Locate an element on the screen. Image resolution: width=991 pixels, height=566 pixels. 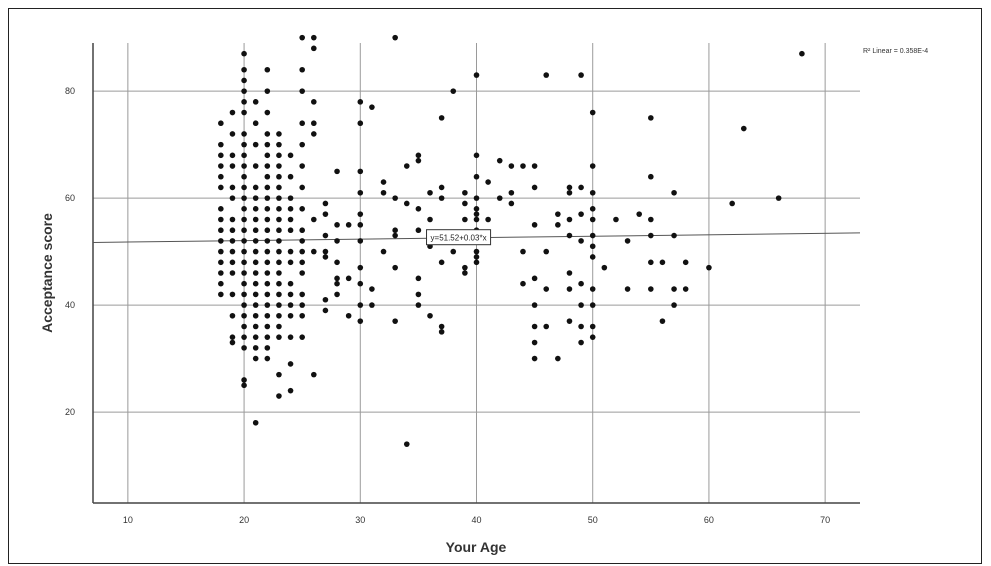
x-tick-label: 60 is located at coordinates (709, 520).